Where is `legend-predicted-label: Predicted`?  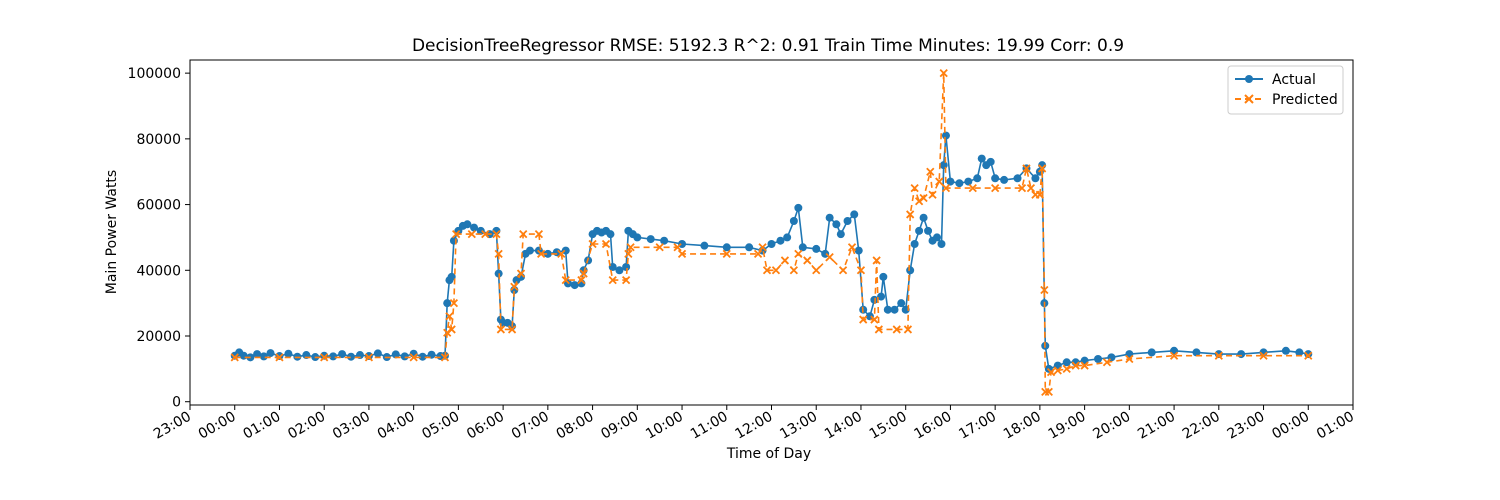
legend-predicted-label: Predicted is located at coordinates (1305, 100).